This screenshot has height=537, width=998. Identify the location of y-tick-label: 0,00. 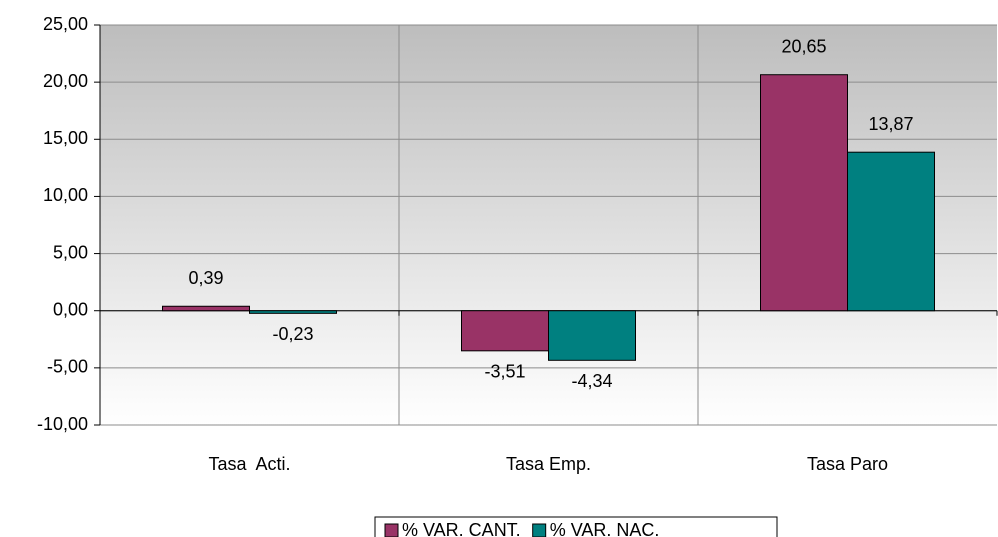
(70, 309).